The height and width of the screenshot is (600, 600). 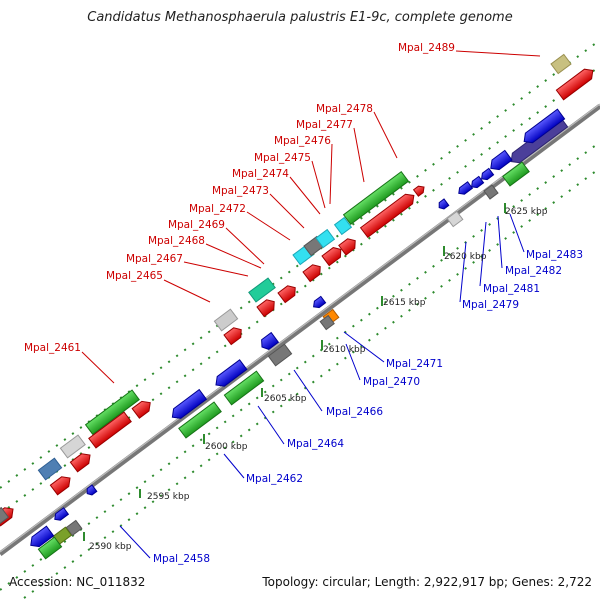 What do you see at coordinates (240, 191) in the screenshot?
I see `gene-label-mpal-2473: Mpal_2473` at bounding box center [240, 191].